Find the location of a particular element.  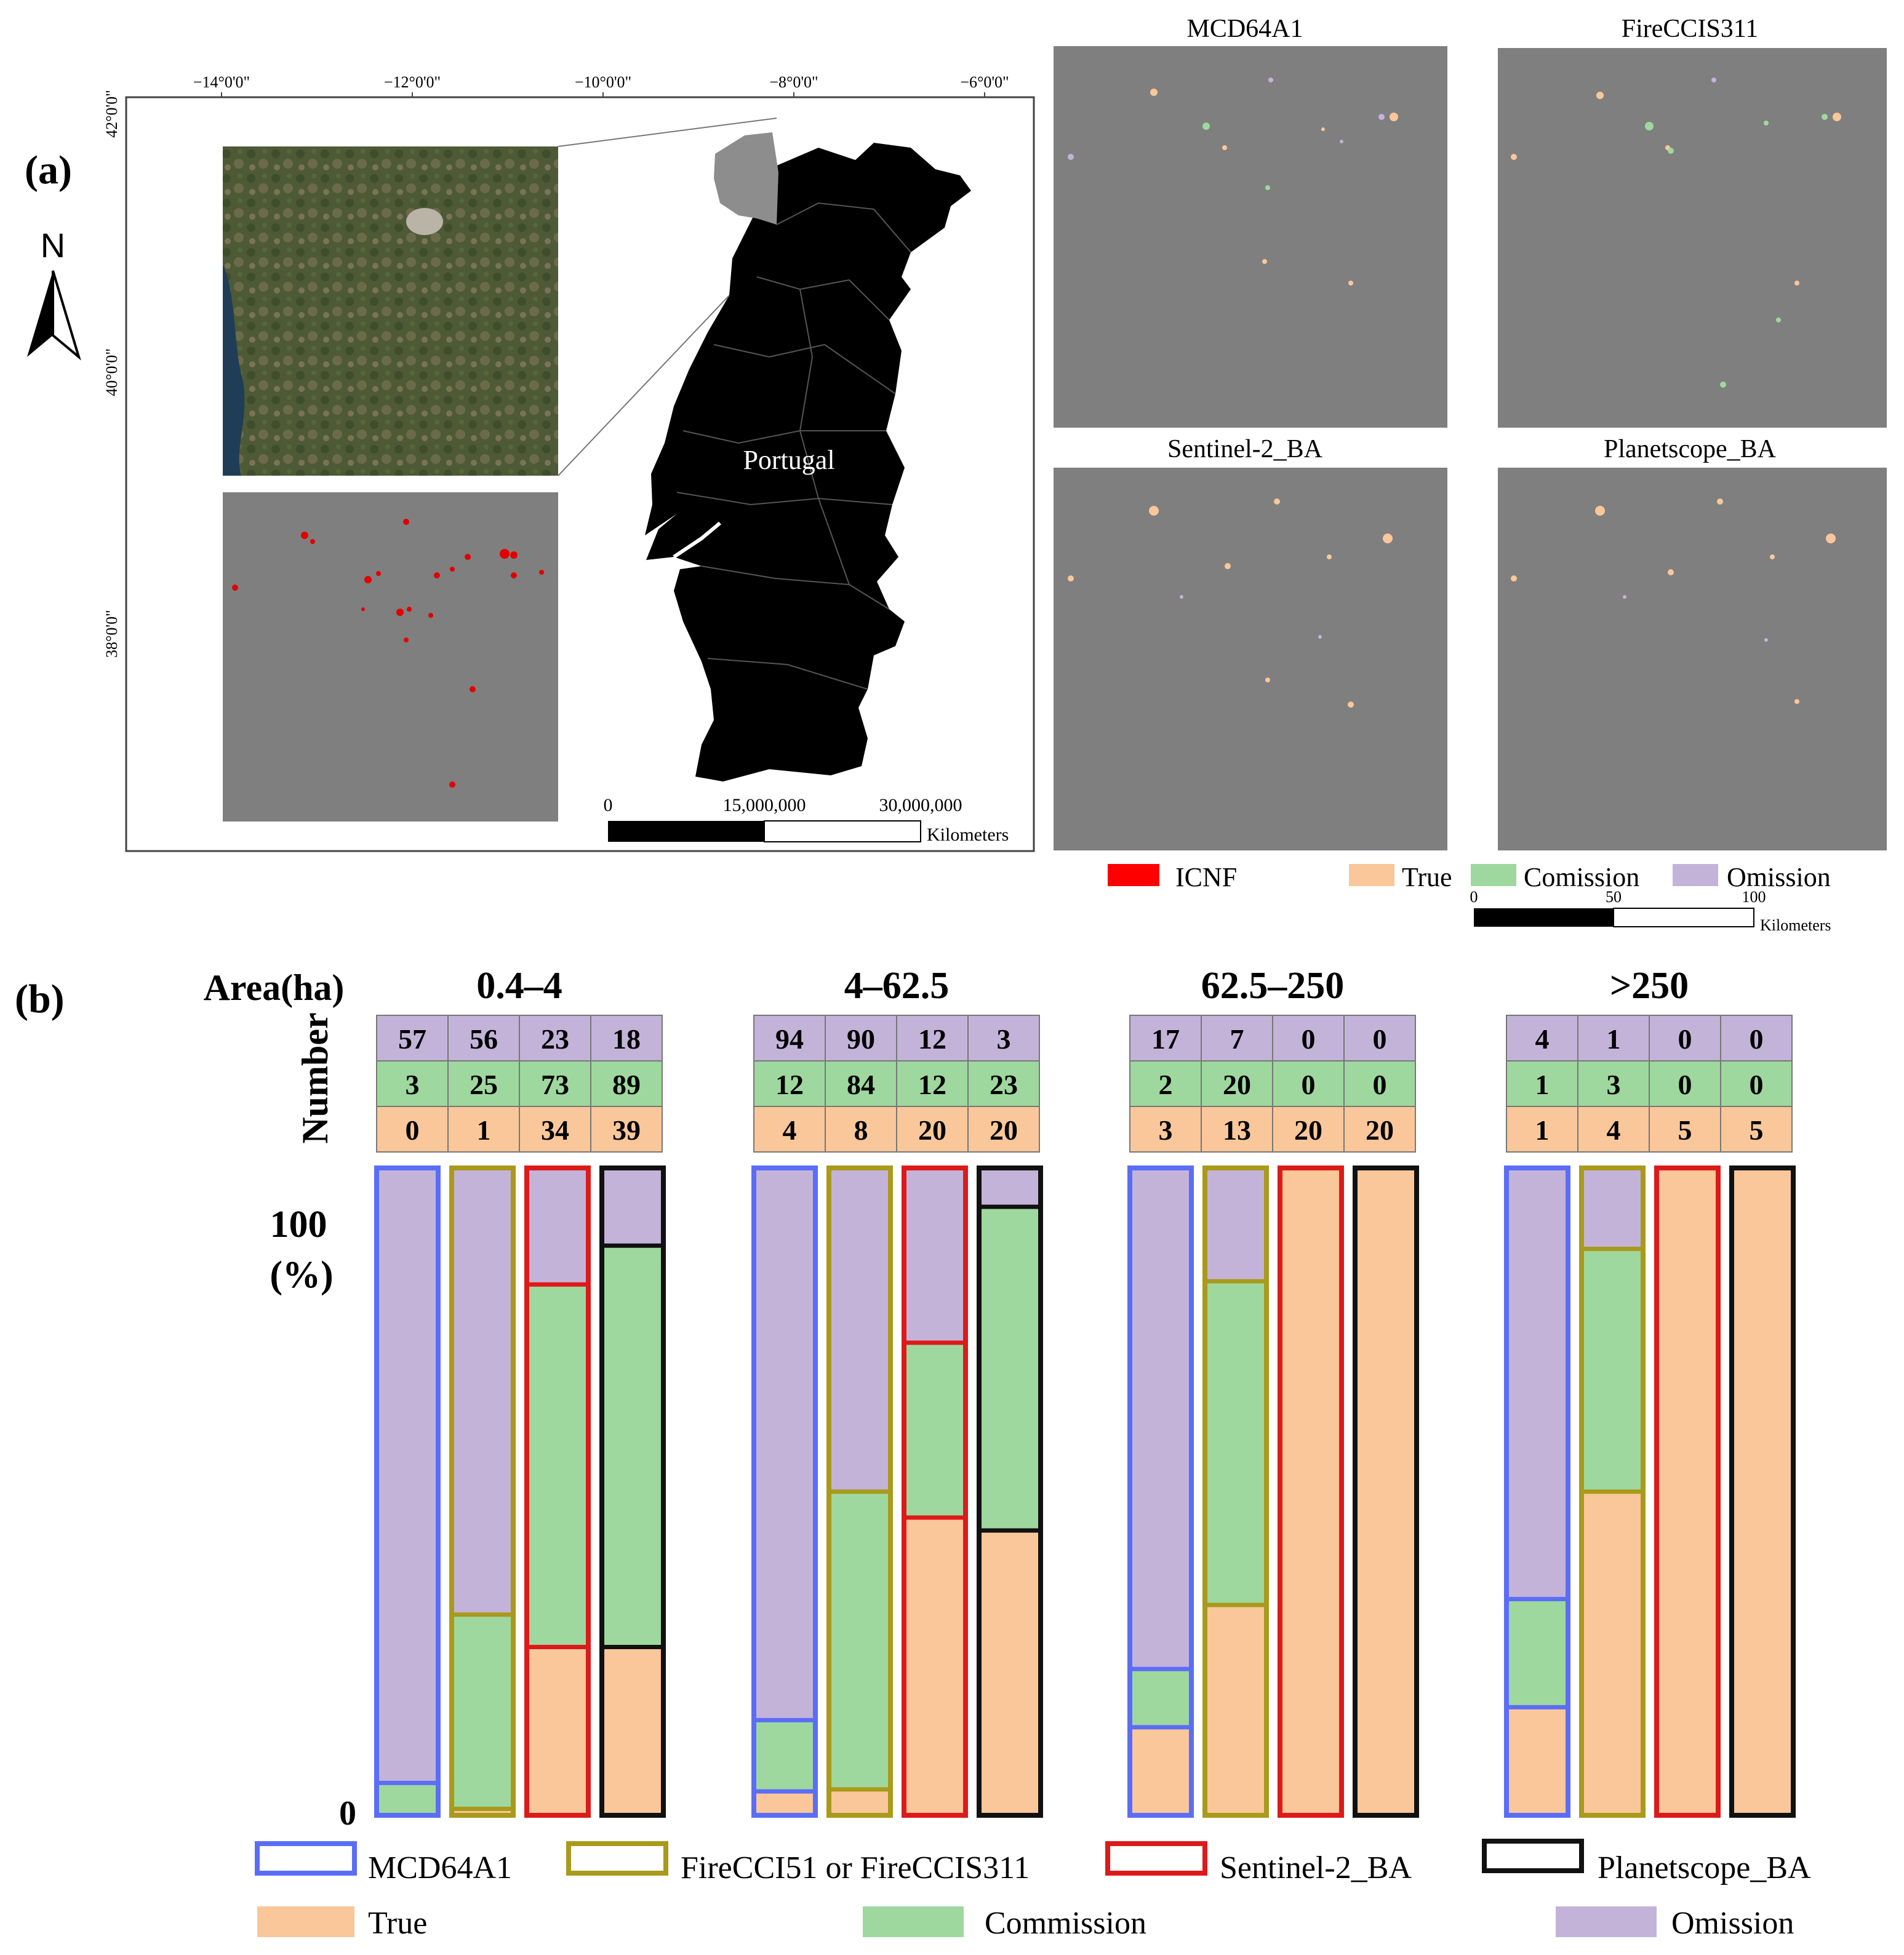

map-mcd64a1 is located at coordinates (1250, 237).